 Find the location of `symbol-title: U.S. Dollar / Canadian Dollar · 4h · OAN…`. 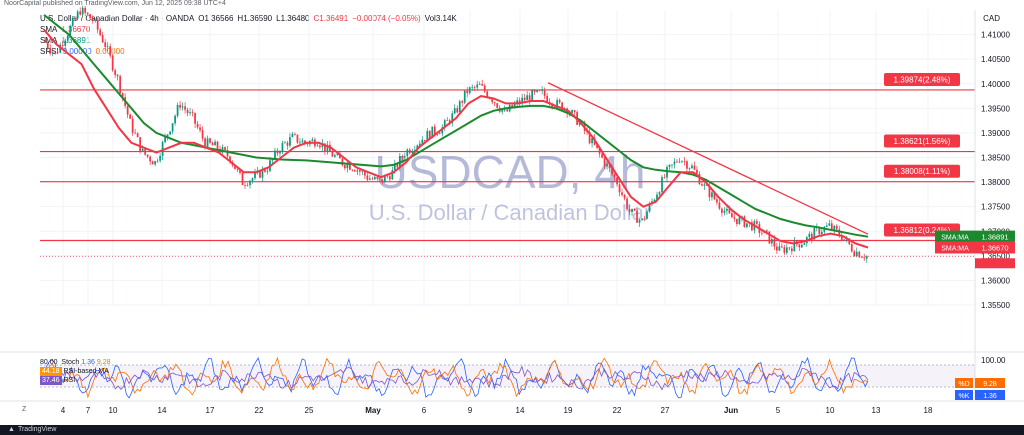

symbol-title: U.S. Dollar / Canadian Dollar · 4h · OAN… is located at coordinates (117, 18).